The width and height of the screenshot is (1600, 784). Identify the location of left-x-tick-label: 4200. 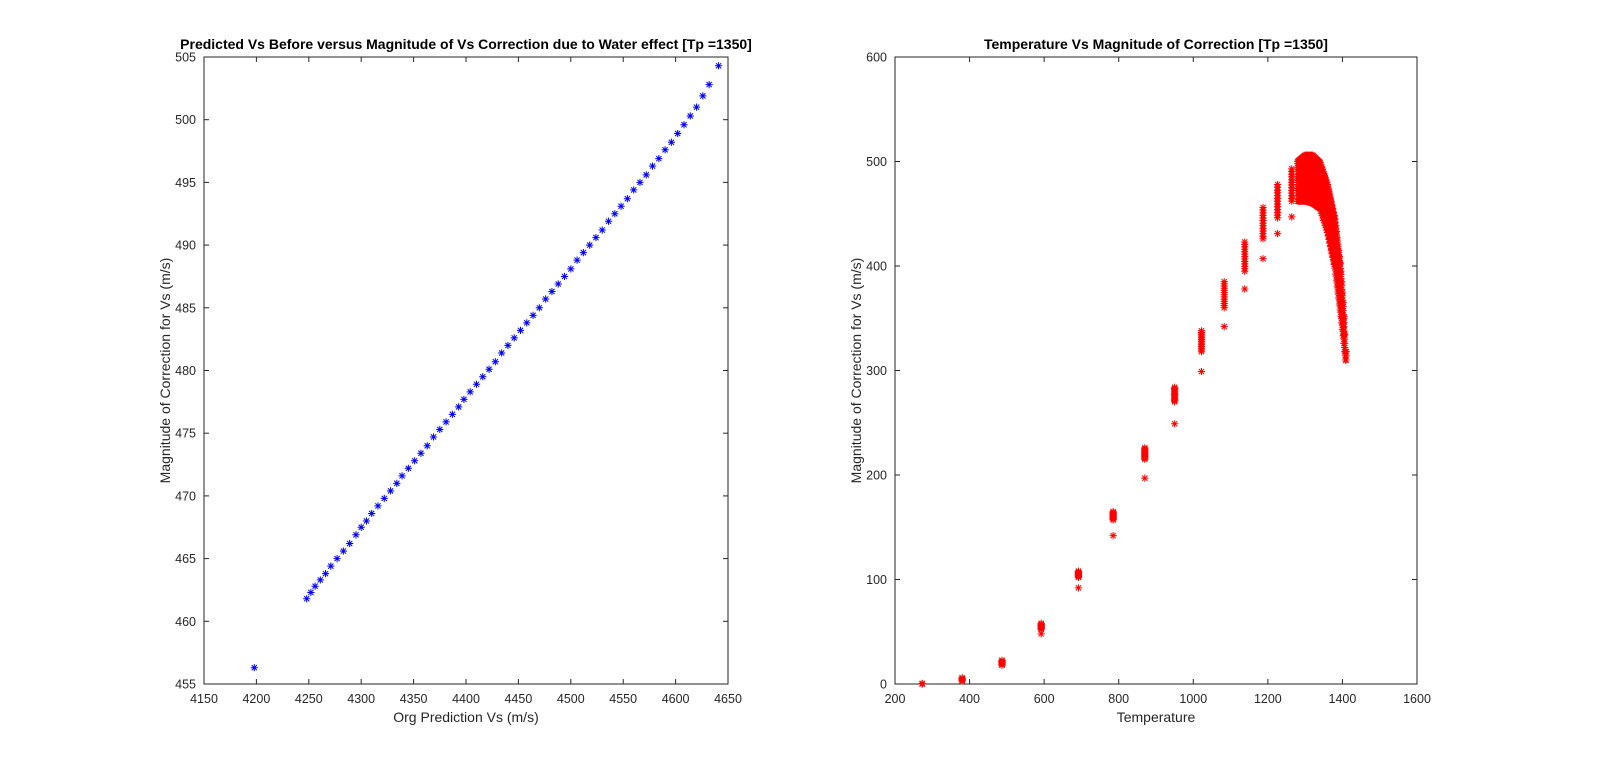
(256, 699).